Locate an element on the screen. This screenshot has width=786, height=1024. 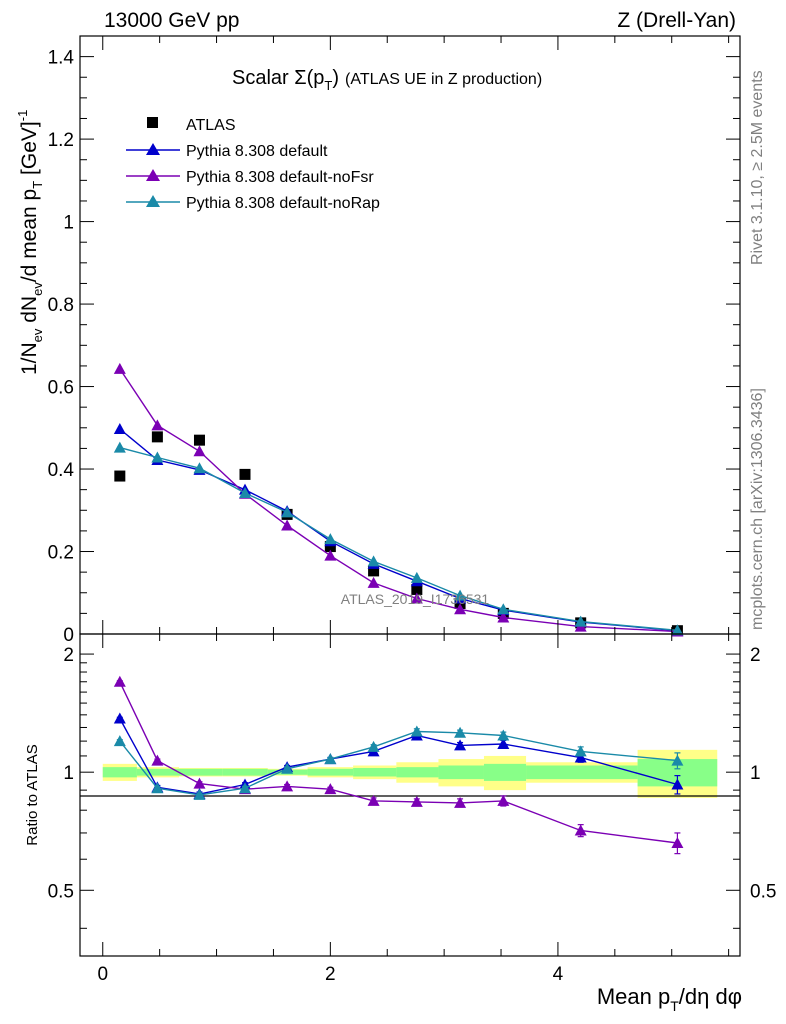
main-ytick-label: 1.4 is located at coordinates (61, 58).